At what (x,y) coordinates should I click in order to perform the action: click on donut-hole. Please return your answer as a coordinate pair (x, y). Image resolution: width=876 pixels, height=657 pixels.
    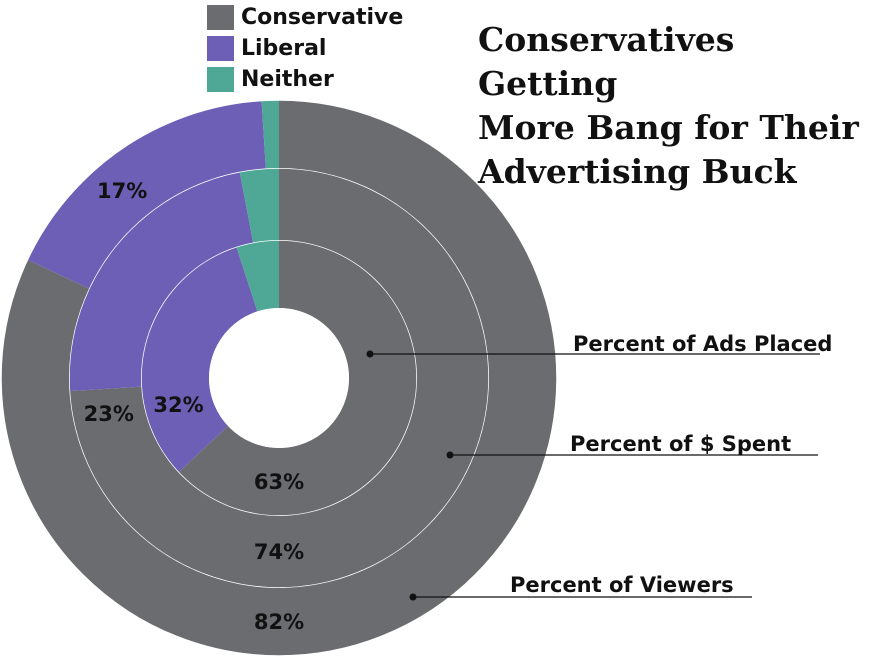
    Looking at the image, I should click on (279, 378).